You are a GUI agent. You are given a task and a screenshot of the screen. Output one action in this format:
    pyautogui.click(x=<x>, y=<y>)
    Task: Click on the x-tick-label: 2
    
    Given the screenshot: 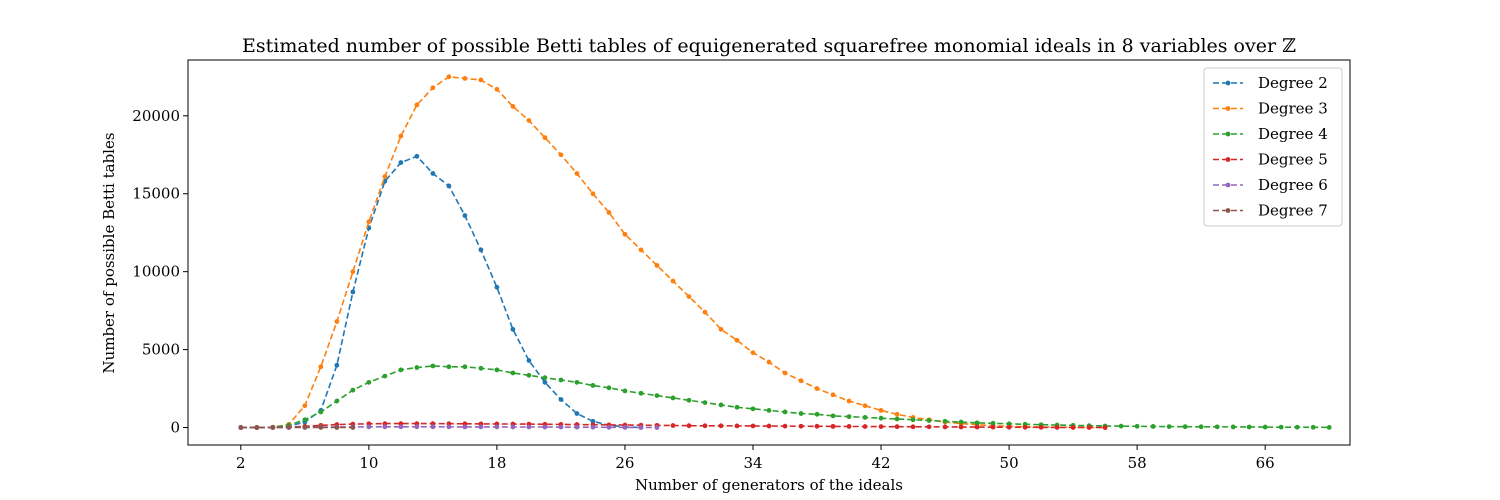 What is the action you would take?
    pyautogui.click(x=241, y=463)
    